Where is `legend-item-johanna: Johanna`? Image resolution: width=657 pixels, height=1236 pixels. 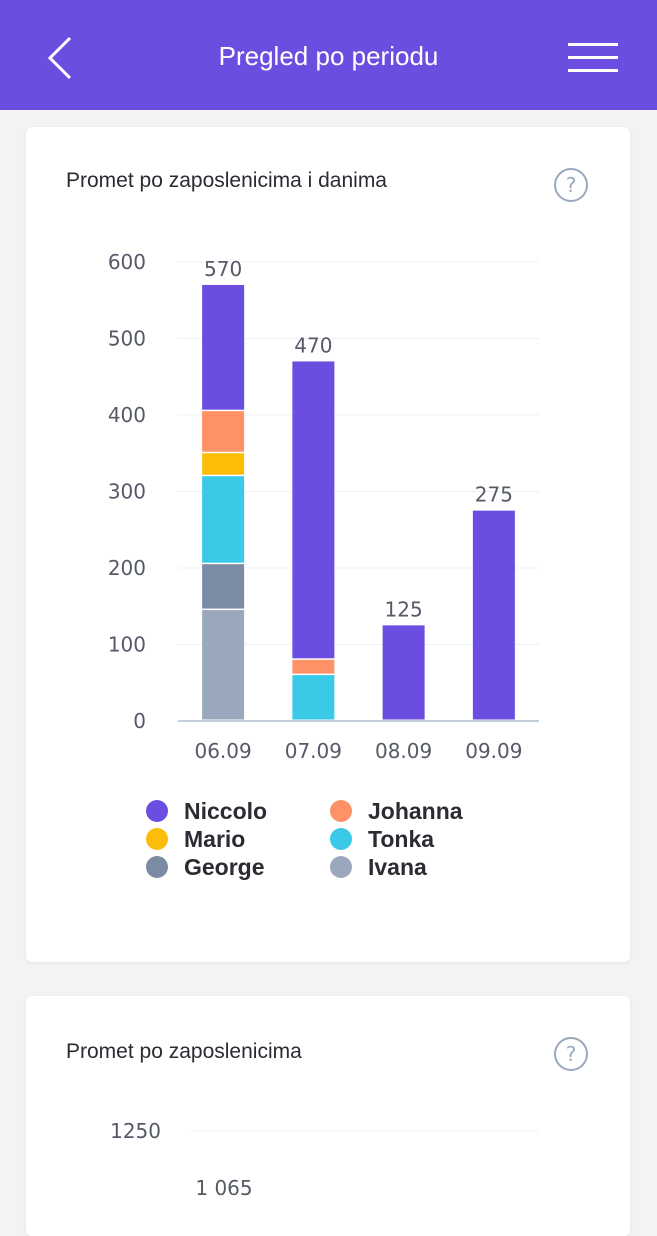
legend-item-johanna: Johanna is located at coordinates (396, 811).